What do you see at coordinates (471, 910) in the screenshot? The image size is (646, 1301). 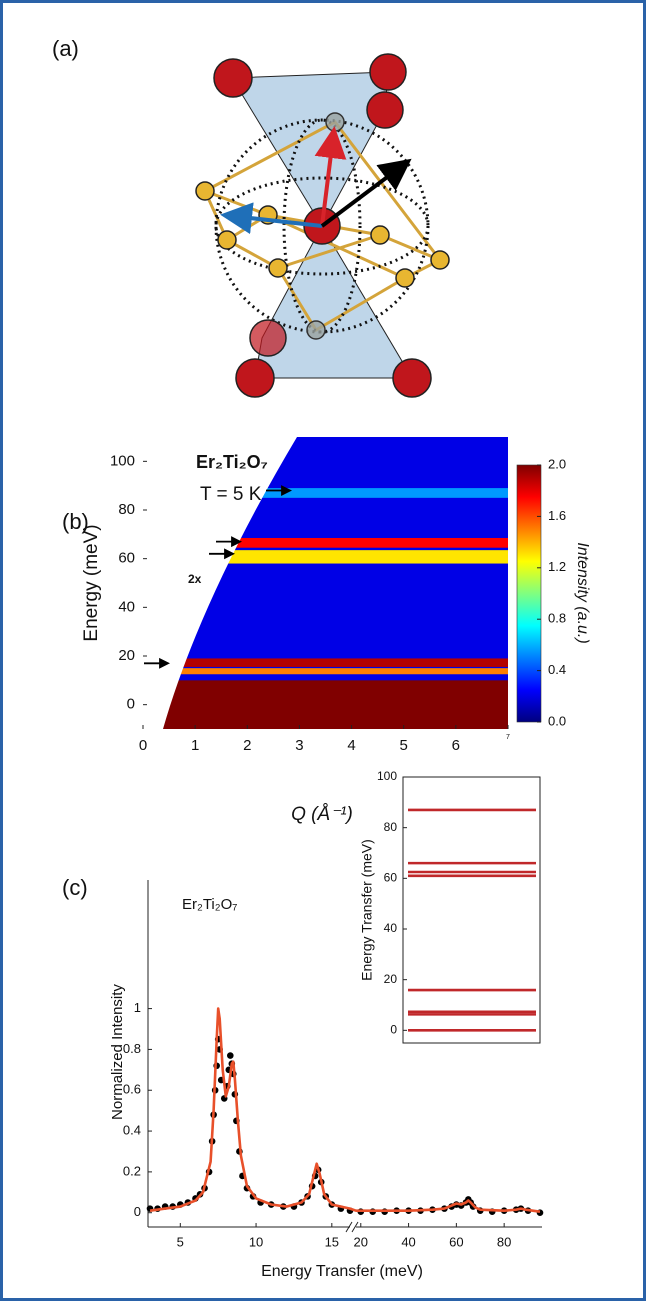 I see `inset-frame` at bounding box center [471, 910].